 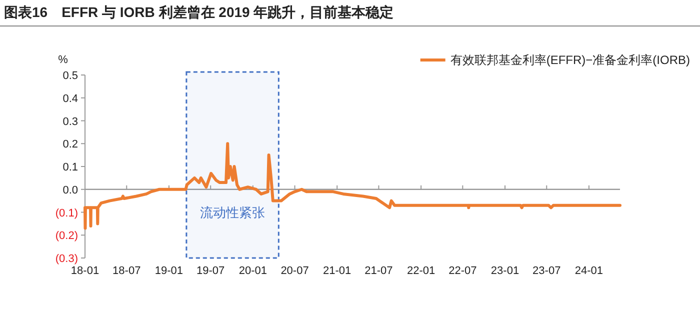 What do you see at coordinates (70, 190) in the screenshot?
I see `y-tick-label: 0.0` at bounding box center [70, 190].